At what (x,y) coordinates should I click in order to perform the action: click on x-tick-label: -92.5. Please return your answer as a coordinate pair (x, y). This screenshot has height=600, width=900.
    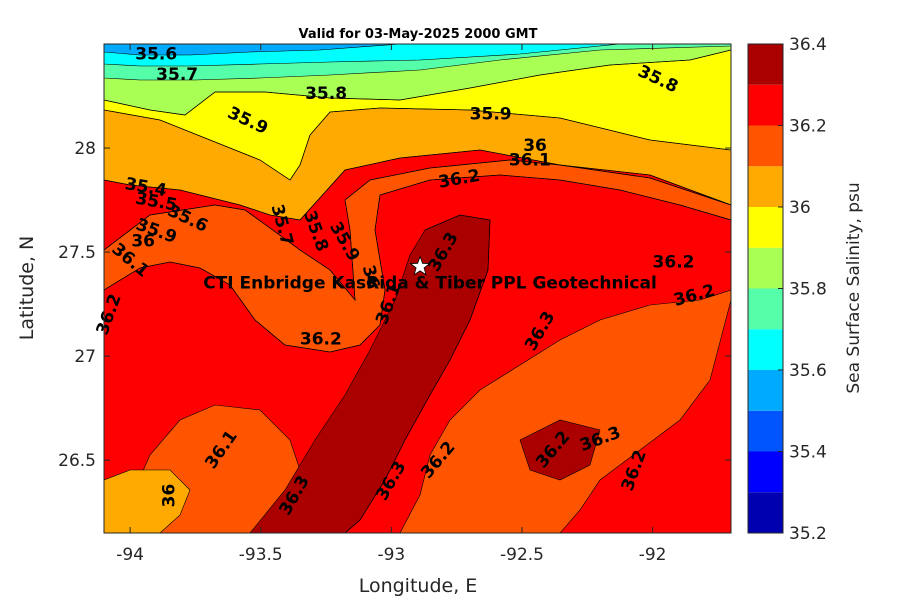
    Looking at the image, I should click on (522, 555).